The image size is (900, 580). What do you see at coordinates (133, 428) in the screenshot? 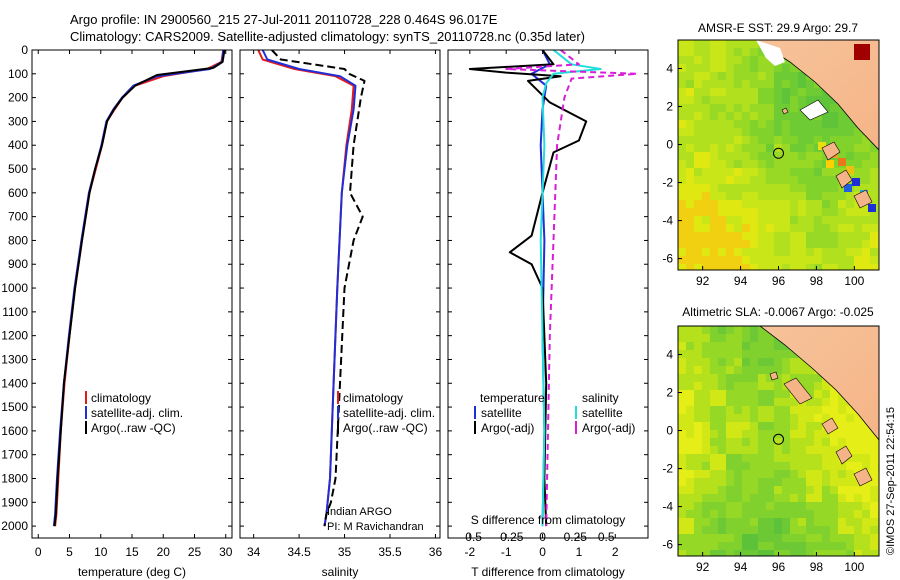
I see `legend-argo: Argo(..raw -QC)` at bounding box center [133, 428].